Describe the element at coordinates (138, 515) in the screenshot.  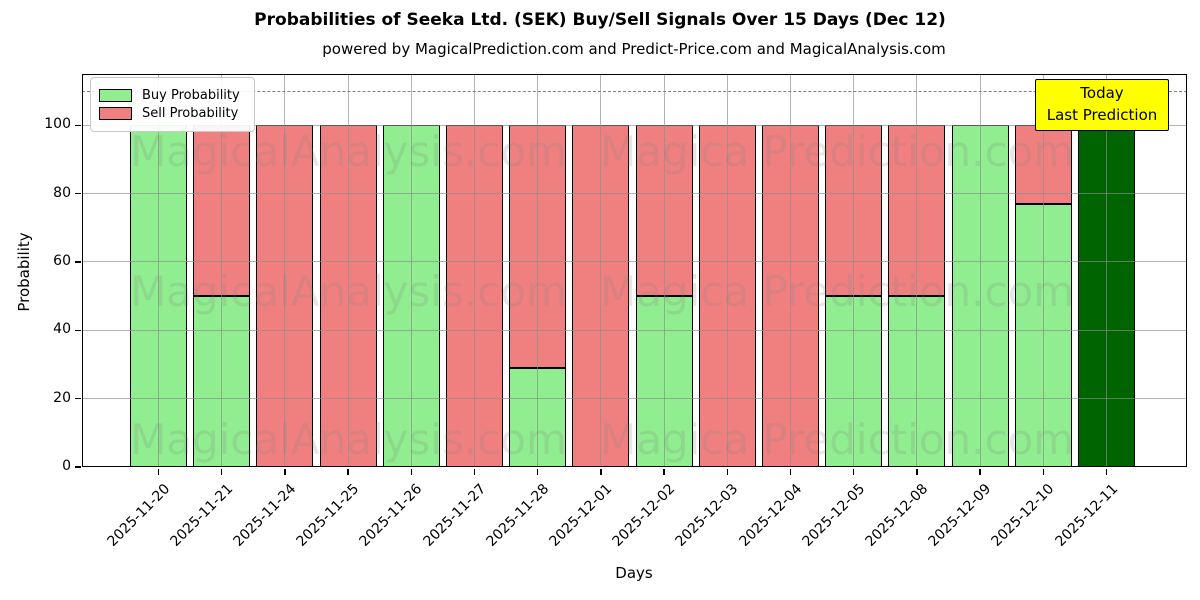
I see `x-tick-label: 2025-11-20` at that location.